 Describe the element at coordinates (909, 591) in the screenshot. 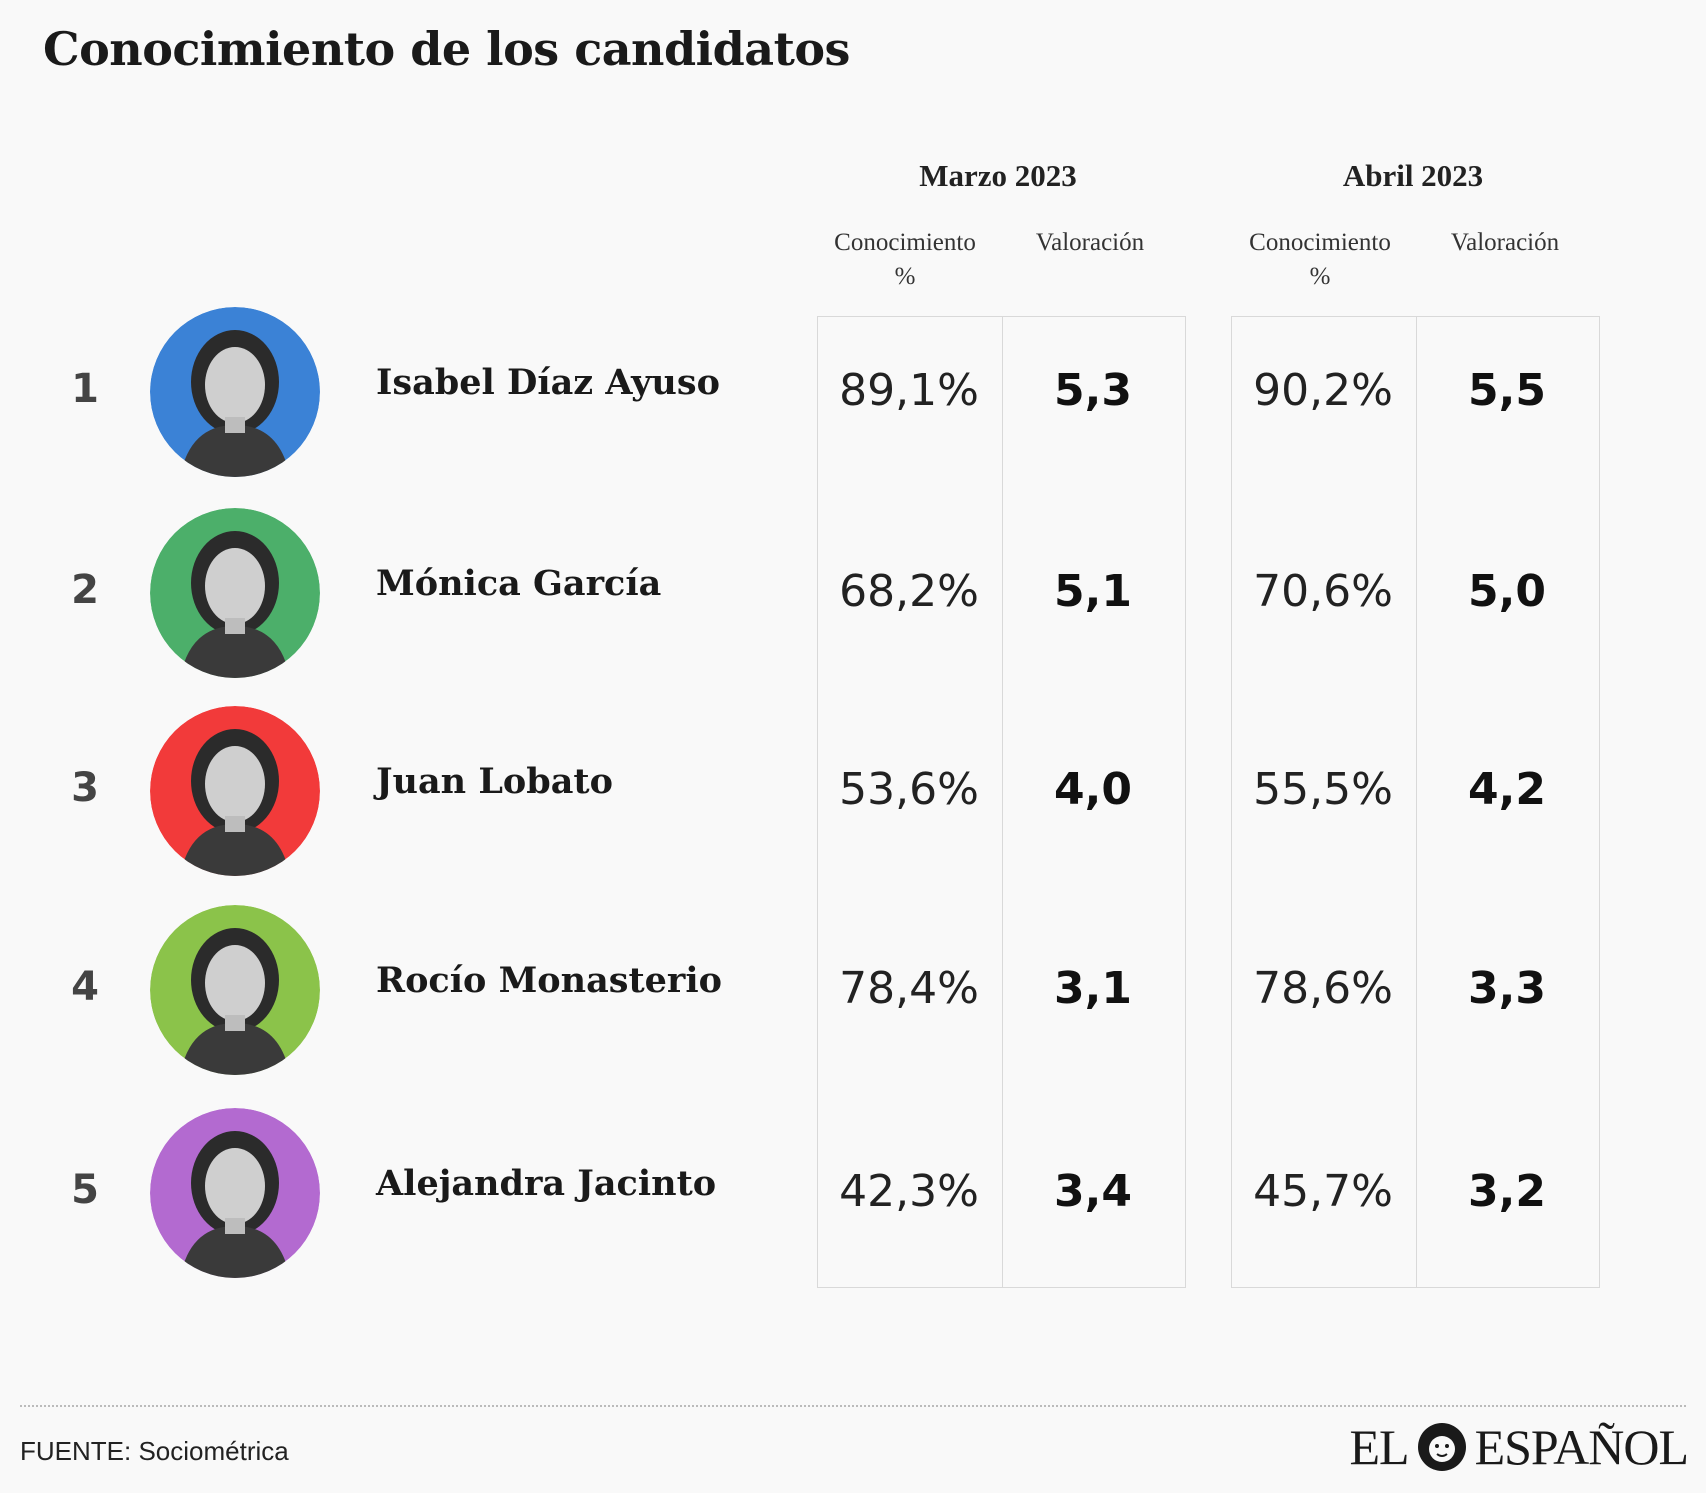

I see `cell-conocimiento-marzo: 68,2%` at that location.